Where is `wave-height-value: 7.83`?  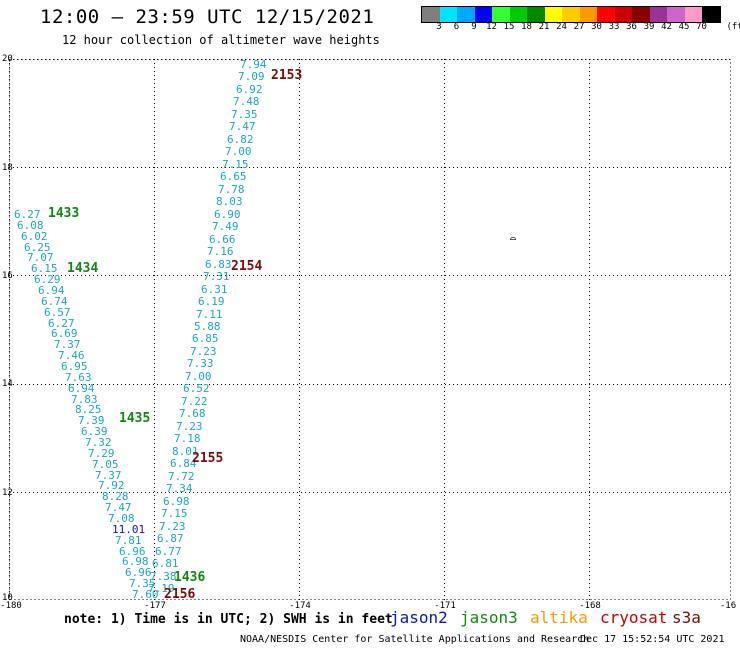
wave-height-value: 7.83 is located at coordinates (84, 399).